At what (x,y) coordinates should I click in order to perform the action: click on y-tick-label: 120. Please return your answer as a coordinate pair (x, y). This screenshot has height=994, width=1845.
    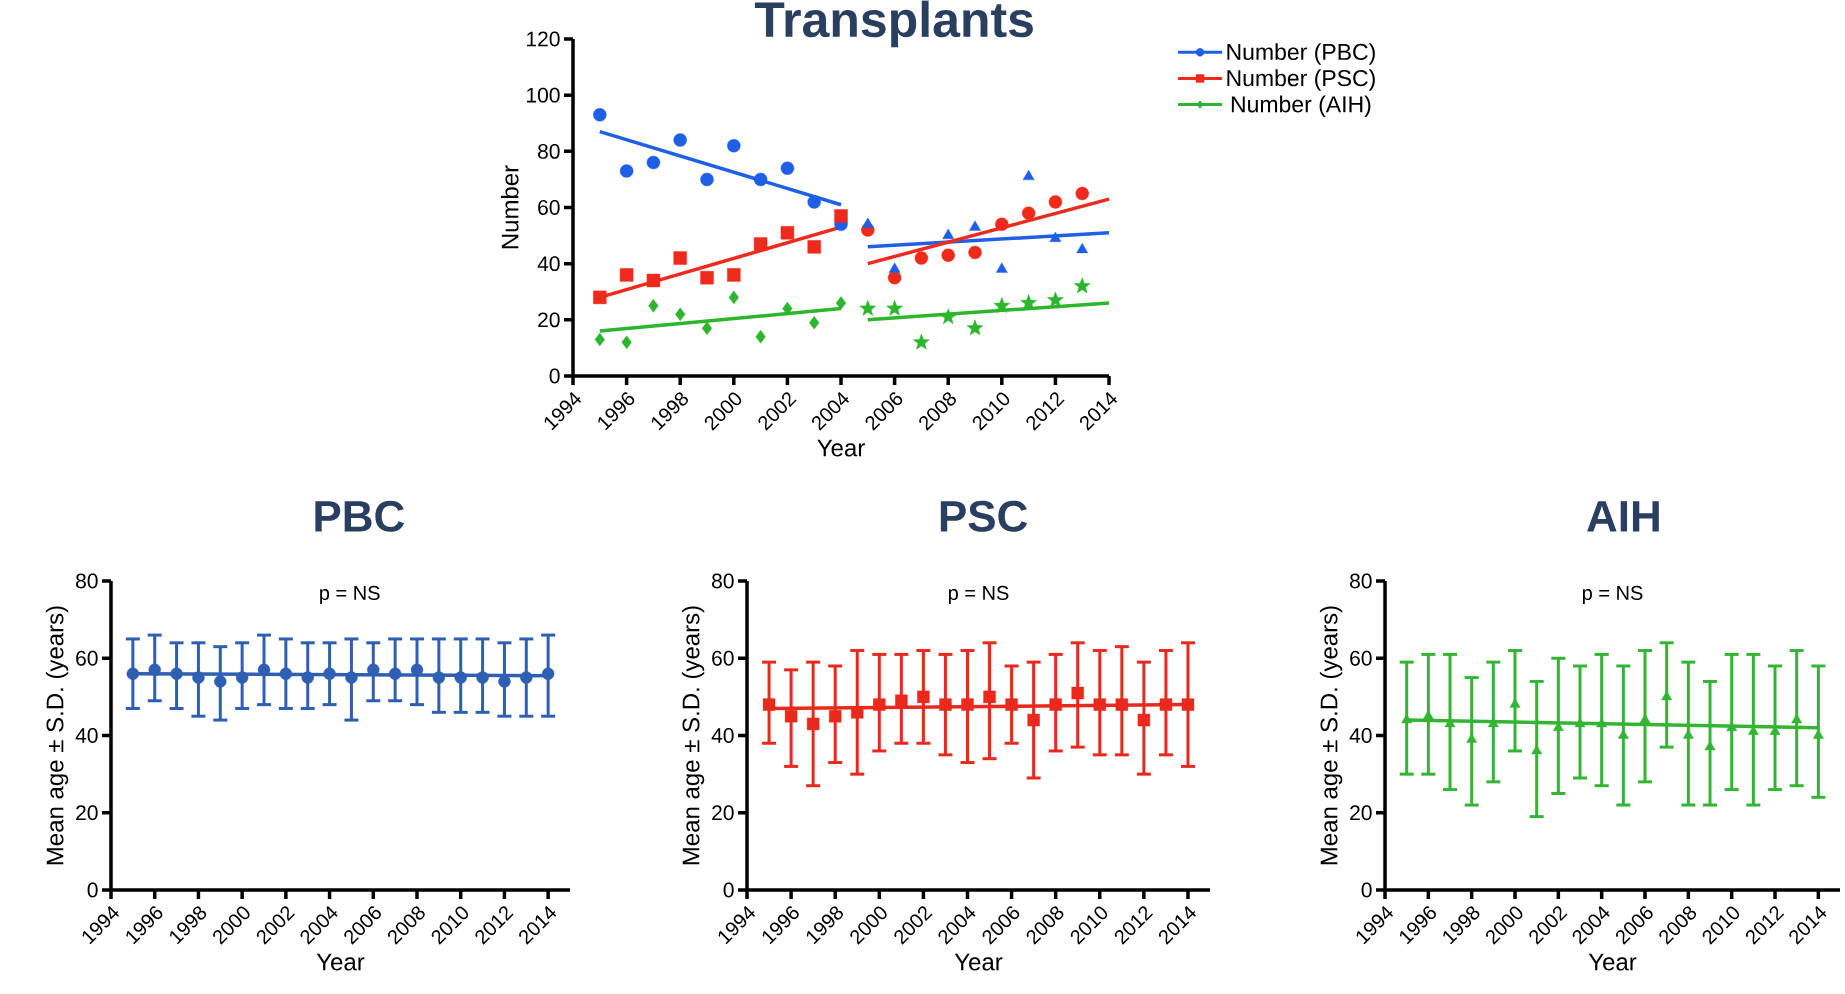
    Looking at the image, I should click on (543, 39).